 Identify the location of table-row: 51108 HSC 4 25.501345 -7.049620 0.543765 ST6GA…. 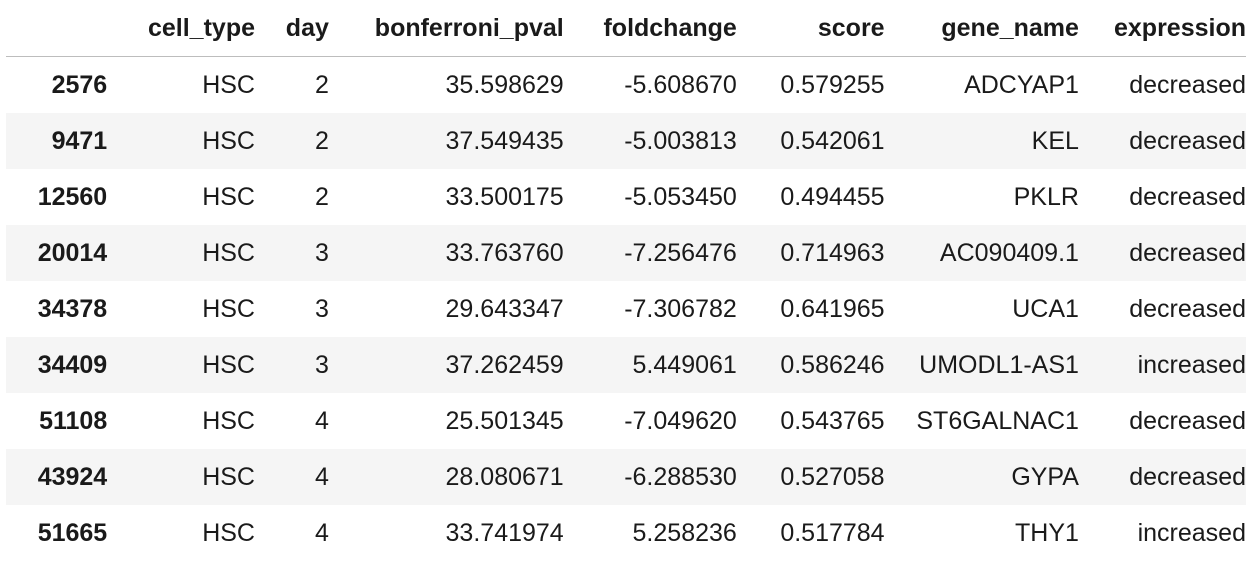
(626, 421).